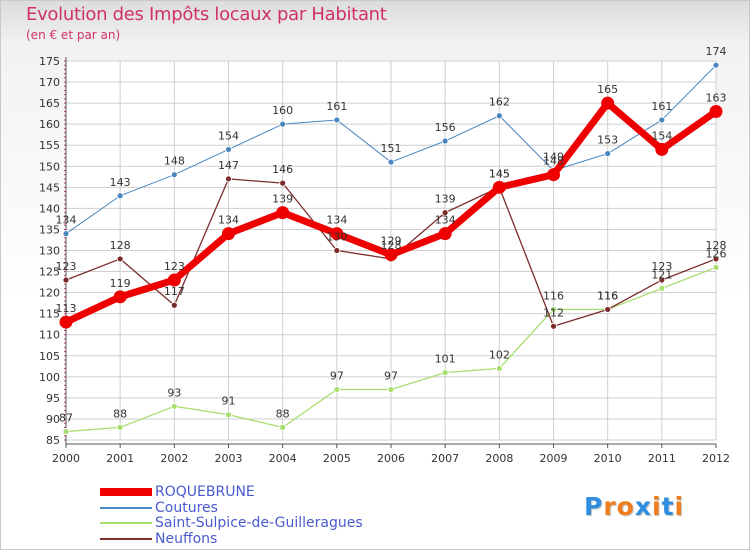  What do you see at coordinates (49, 145) in the screenshot?
I see `y-tick-label: 155` at bounding box center [49, 145].